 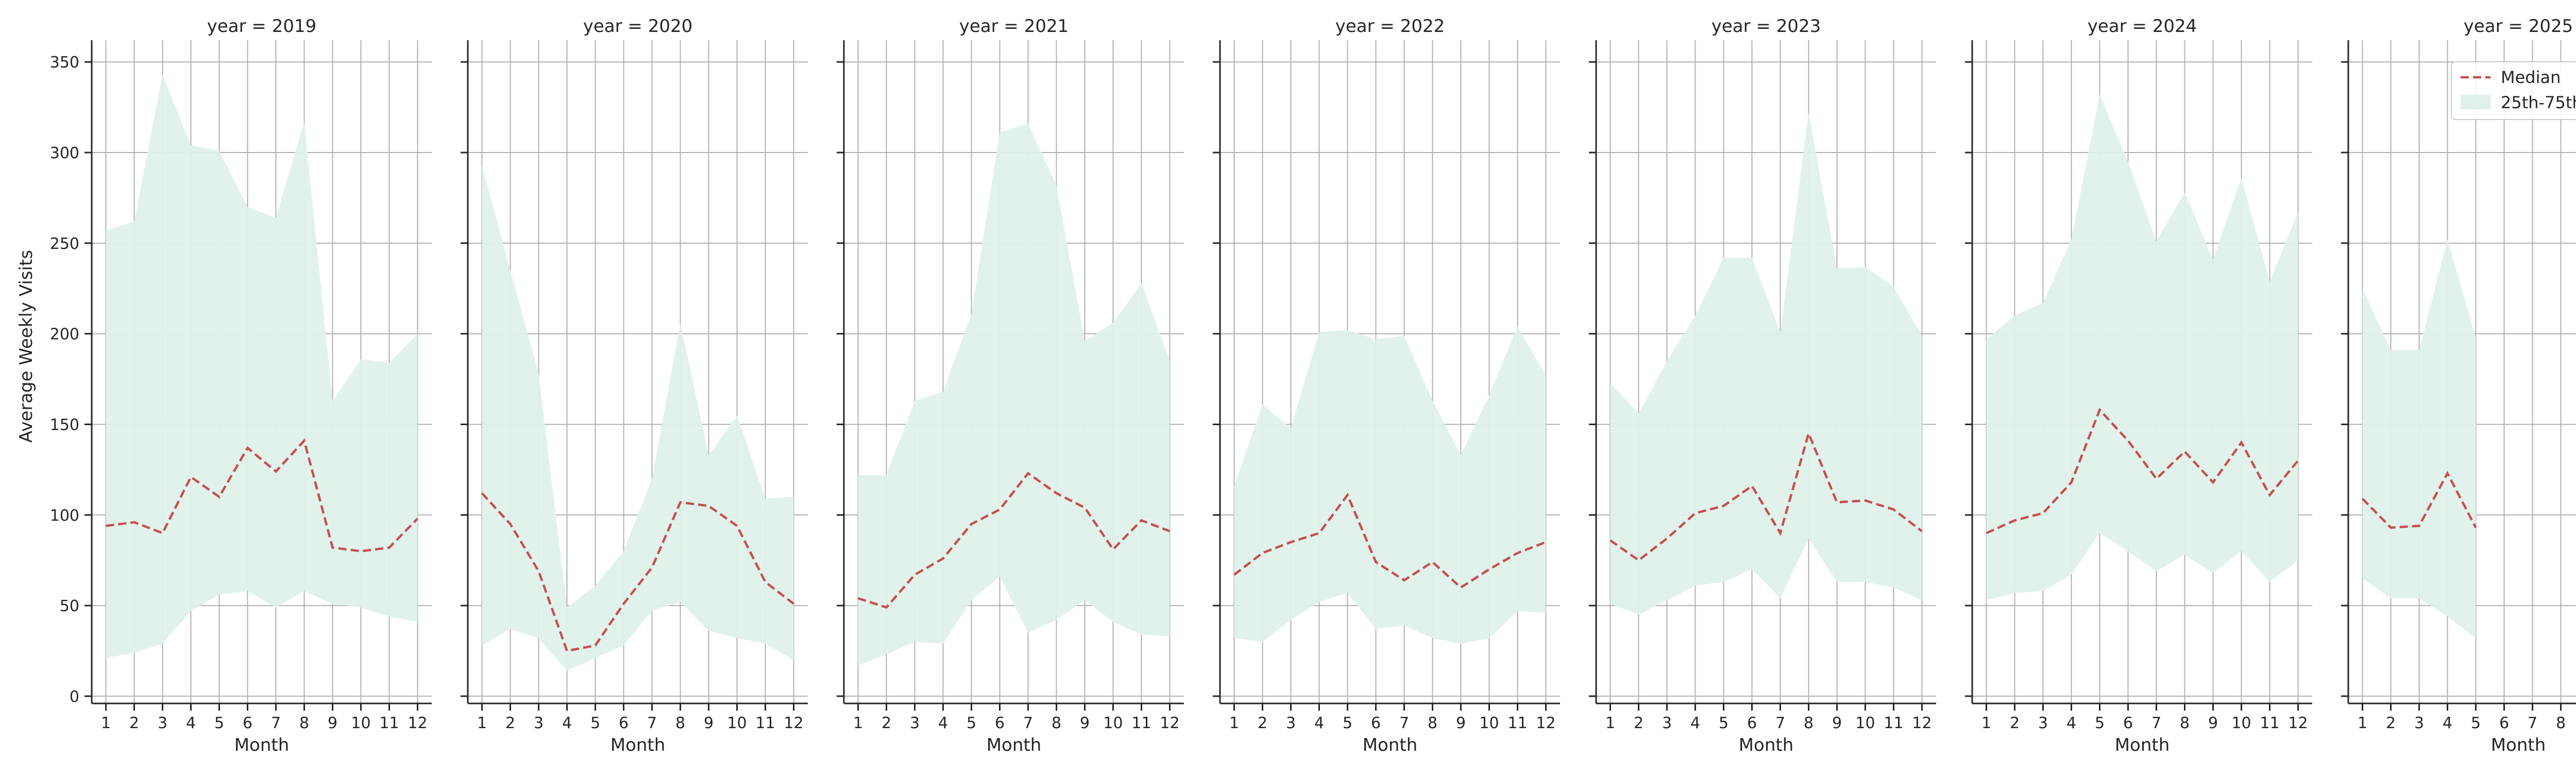 I want to click on y-axis-label: Average Weekly Visits, so click(x=26, y=346).